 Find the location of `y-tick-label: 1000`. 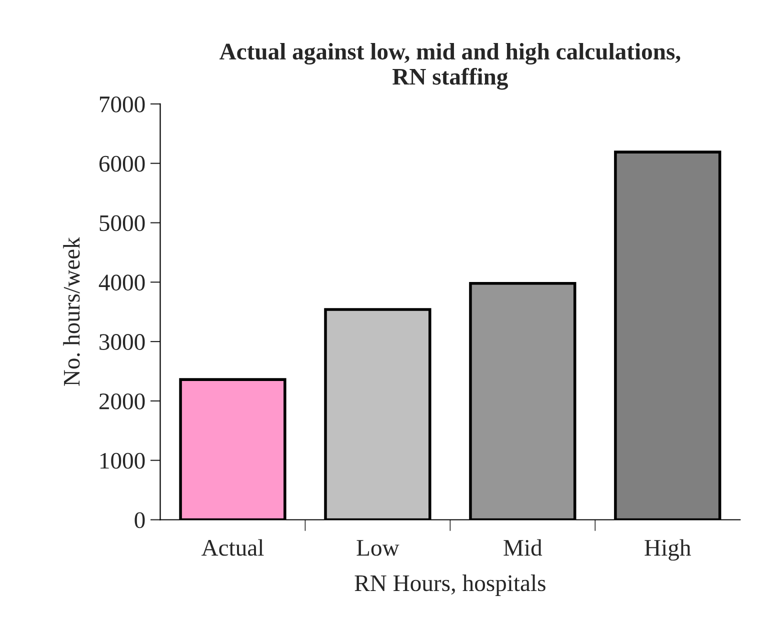

y-tick-label: 1000 is located at coordinates (122, 460).